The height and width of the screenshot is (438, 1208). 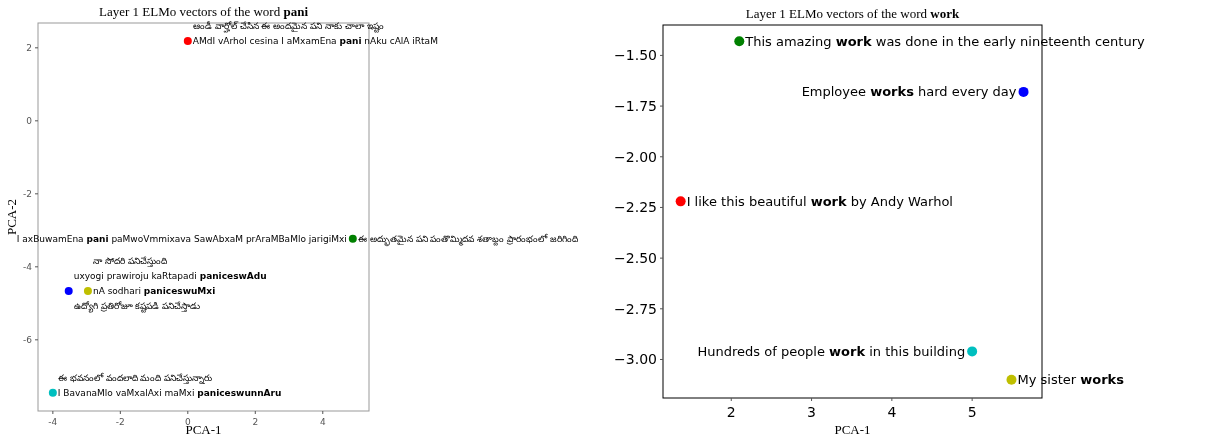 I want to click on chart-title: Layer 1 ELMo vectors of the word work, so click(x=852, y=13).